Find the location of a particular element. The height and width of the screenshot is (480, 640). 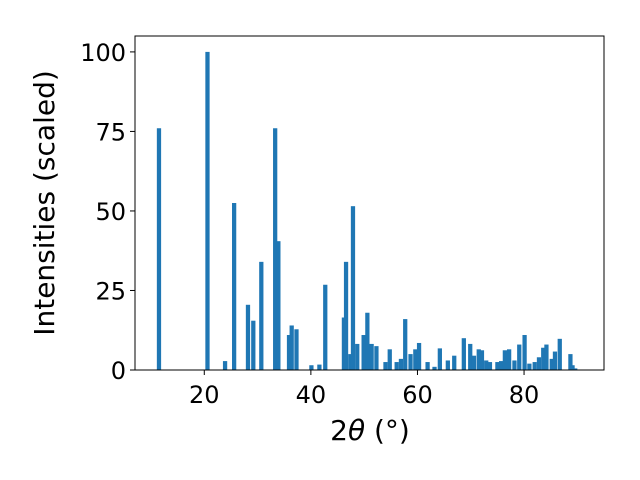

y-tick-label-25: 25 is located at coordinates (110, 291).